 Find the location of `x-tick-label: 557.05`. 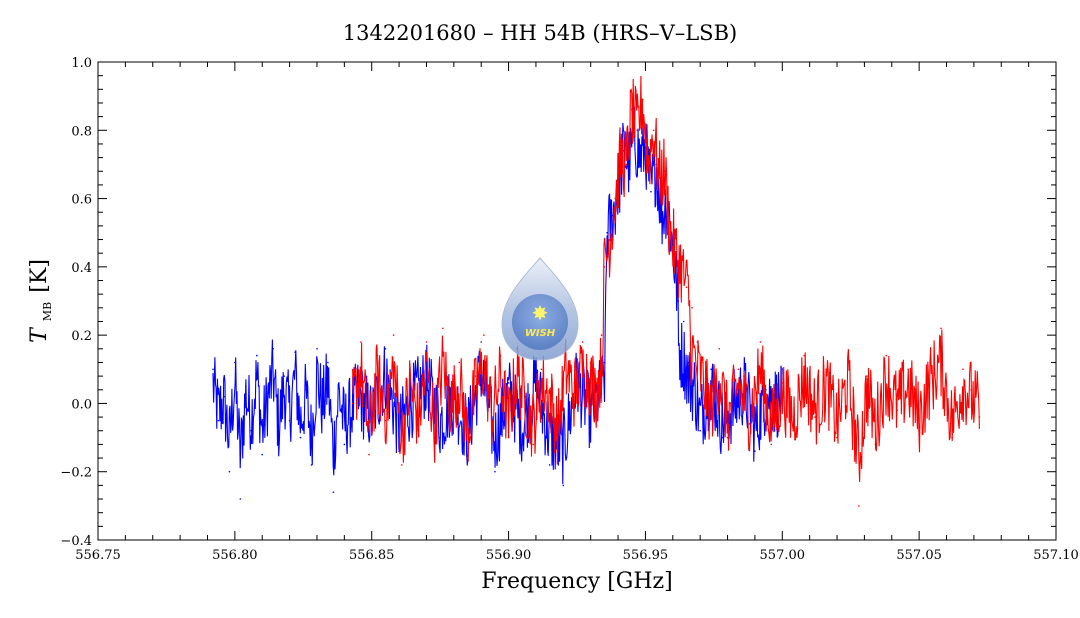

x-tick-label: 557.05 is located at coordinates (919, 555).